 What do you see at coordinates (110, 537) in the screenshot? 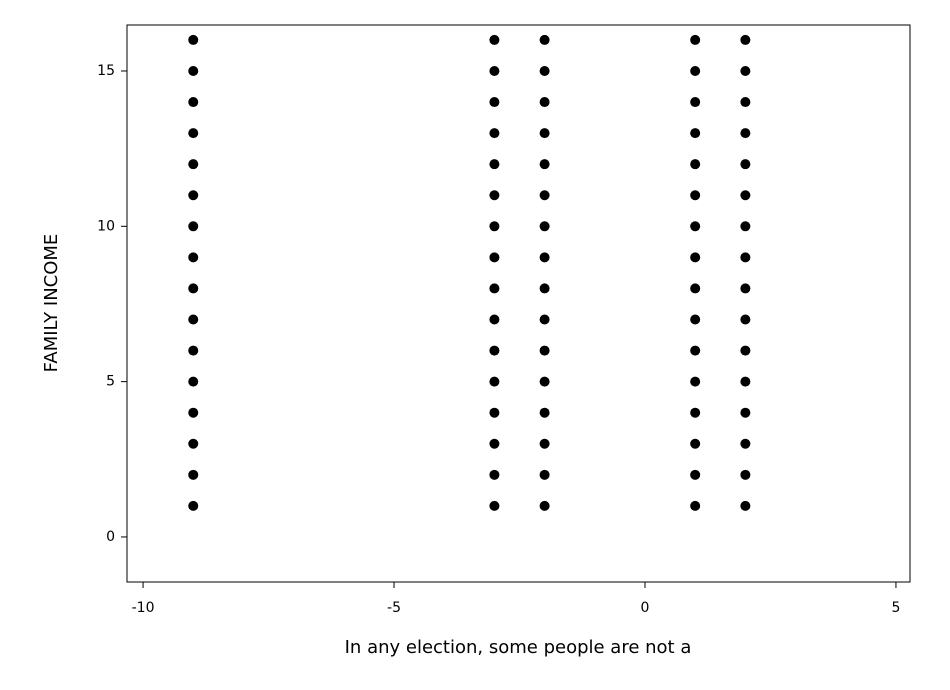
I see `y-tick-label: 0` at bounding box center [110, 537].